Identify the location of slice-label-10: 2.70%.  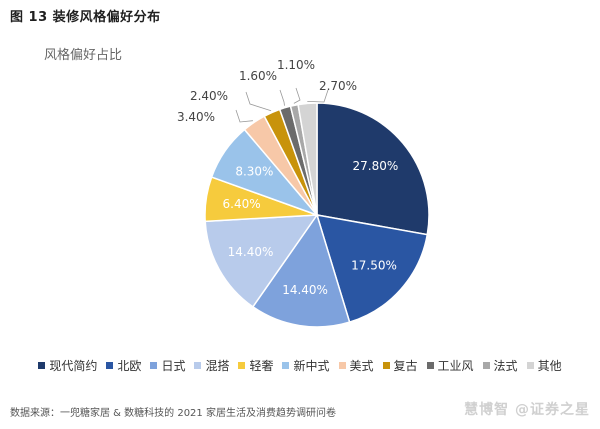
(338, 86).